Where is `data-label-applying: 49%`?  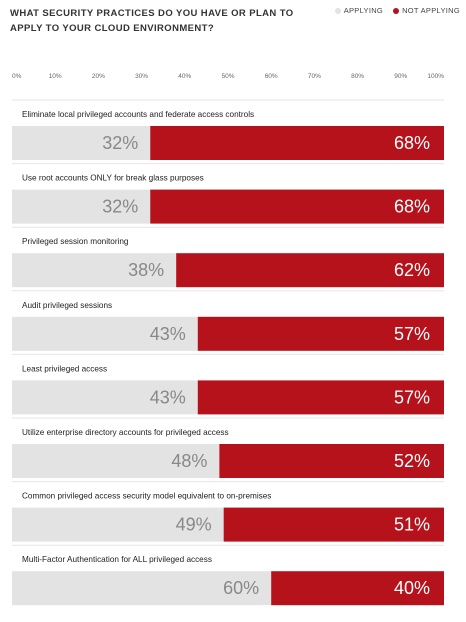
data-label-applying: 49% is located at coordinates (194, 525).